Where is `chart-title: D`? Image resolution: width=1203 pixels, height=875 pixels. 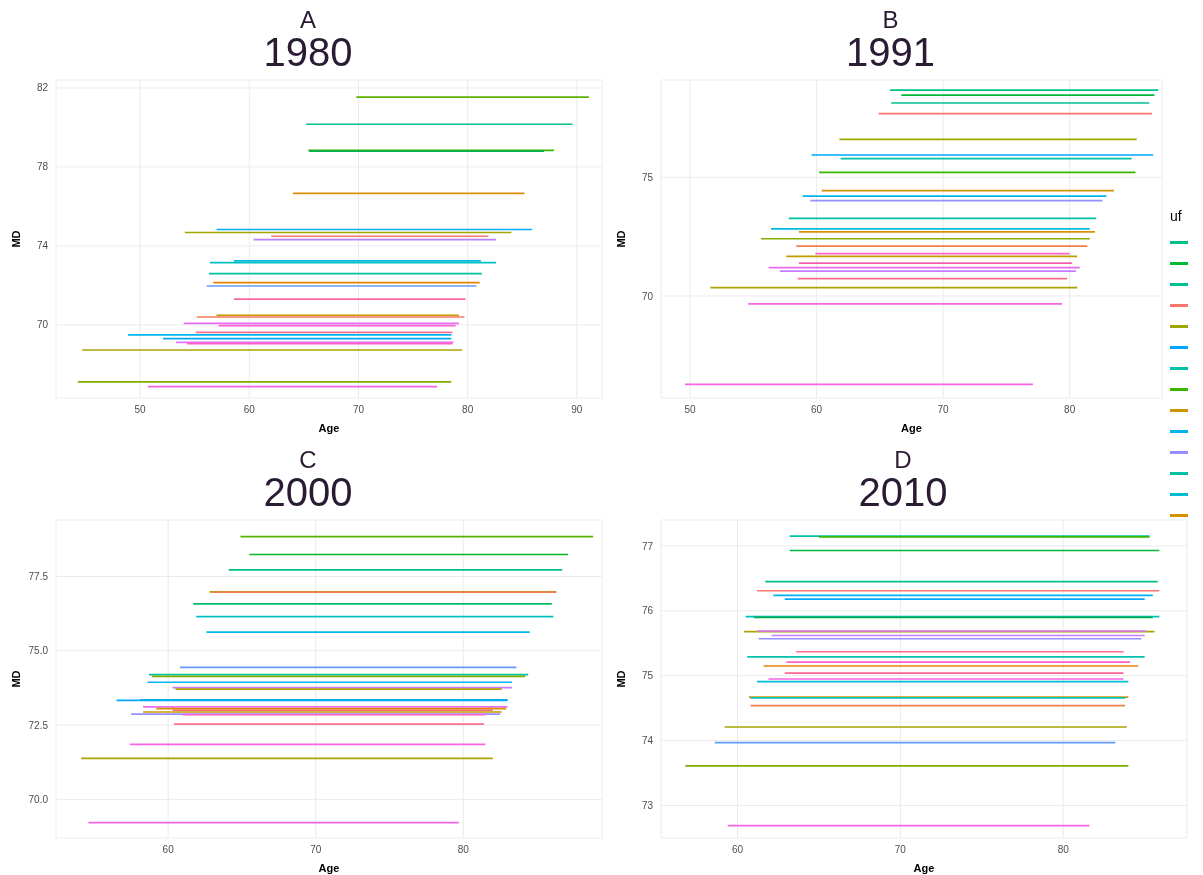 chart-title: D is located at coordinates (903, 459).